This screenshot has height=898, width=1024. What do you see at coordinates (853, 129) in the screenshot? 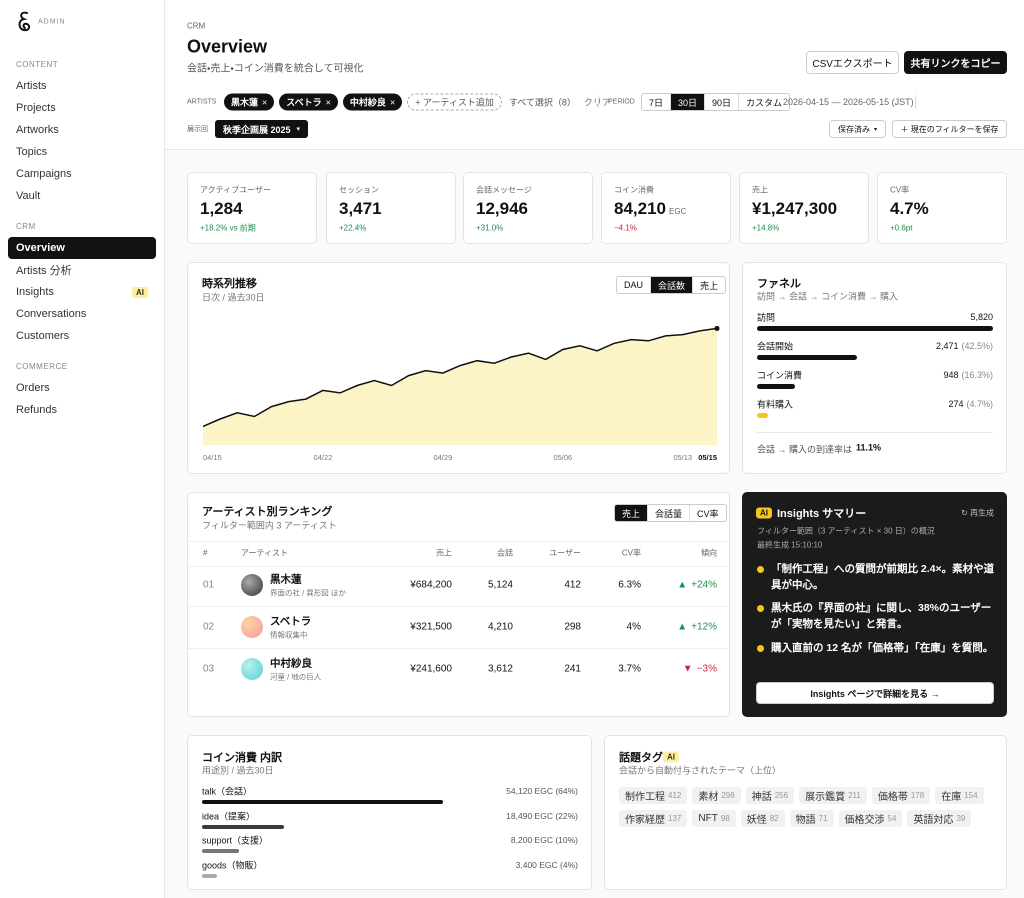
I see `saved-label: 保存済み` at bounding box center [853, 129].